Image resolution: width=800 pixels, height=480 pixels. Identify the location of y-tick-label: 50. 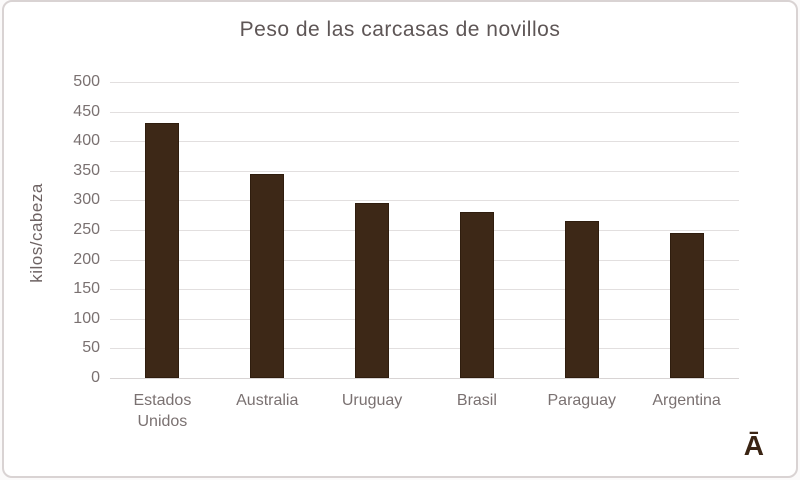
(91, 348).